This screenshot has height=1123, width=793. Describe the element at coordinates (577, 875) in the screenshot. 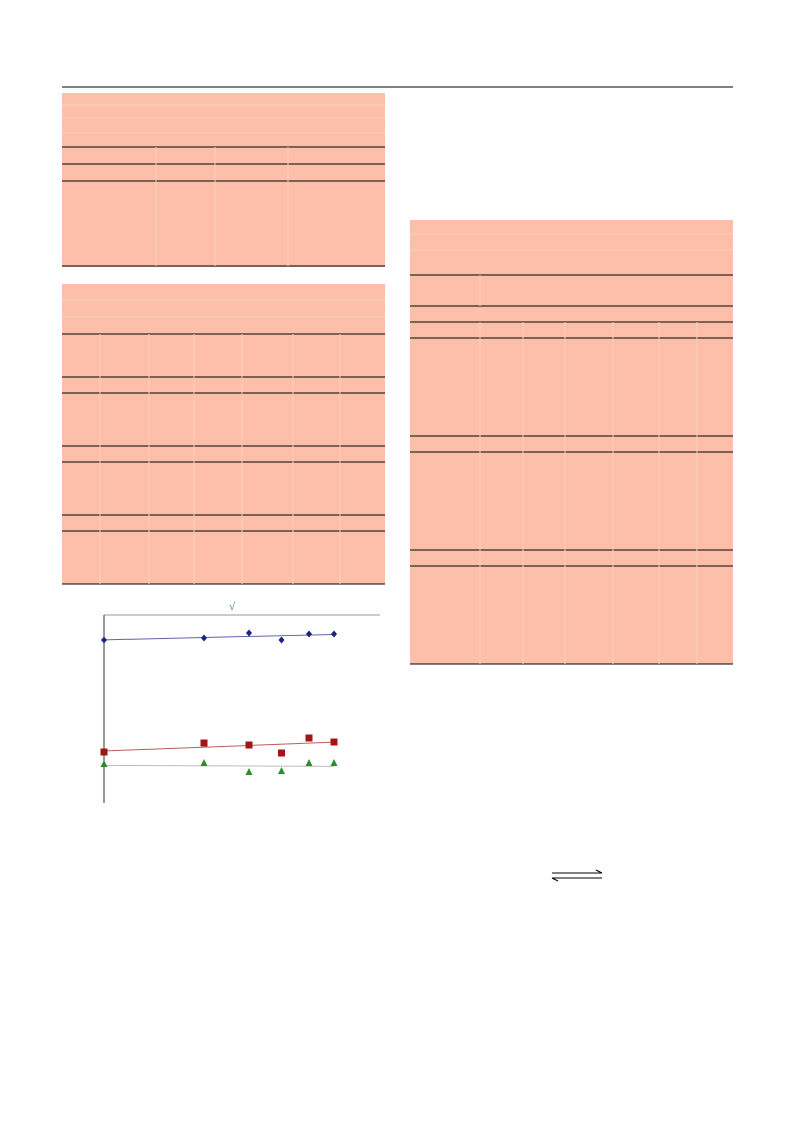

I see `equilibrium-arrows` at that location.